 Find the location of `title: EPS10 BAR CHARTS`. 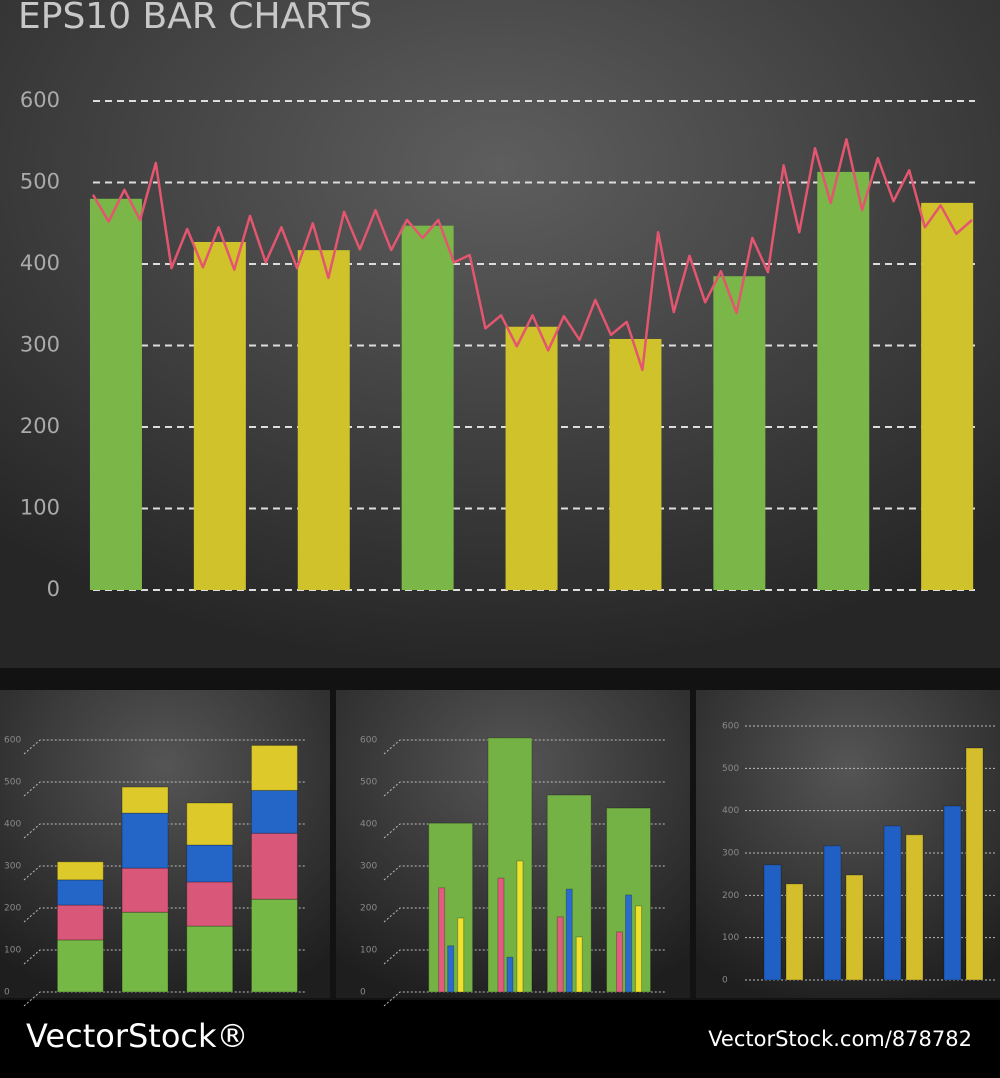

title: EPS10 BAR CHARTS is located at coordinates (195, 18).